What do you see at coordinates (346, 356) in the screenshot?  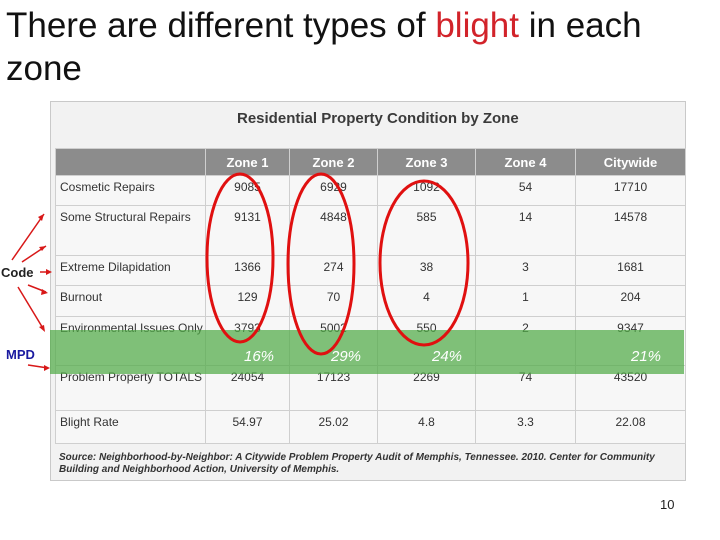 I see `zone-2-percent: 29%` at bounding box center [346, 356].